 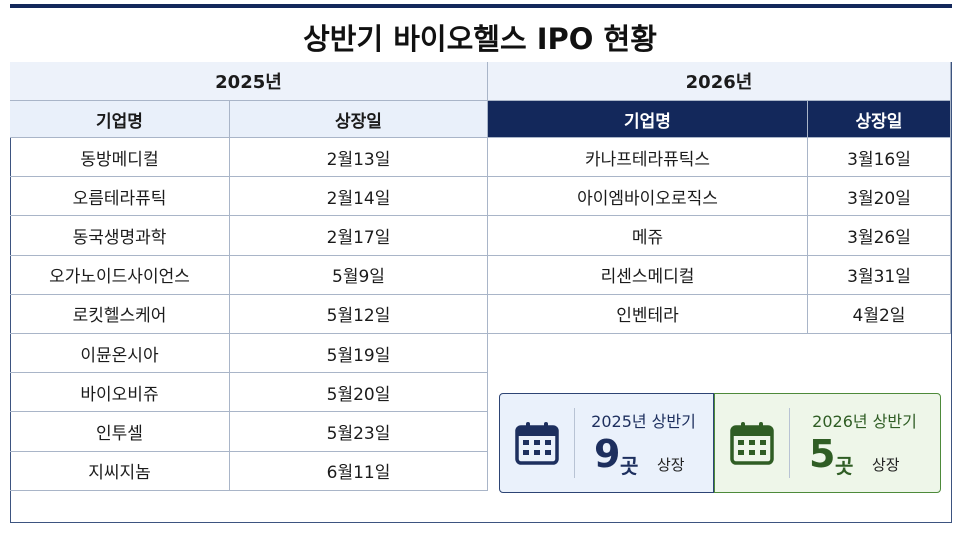 I want to click on listing-date: 2월13일, so click(x=359, y=158).